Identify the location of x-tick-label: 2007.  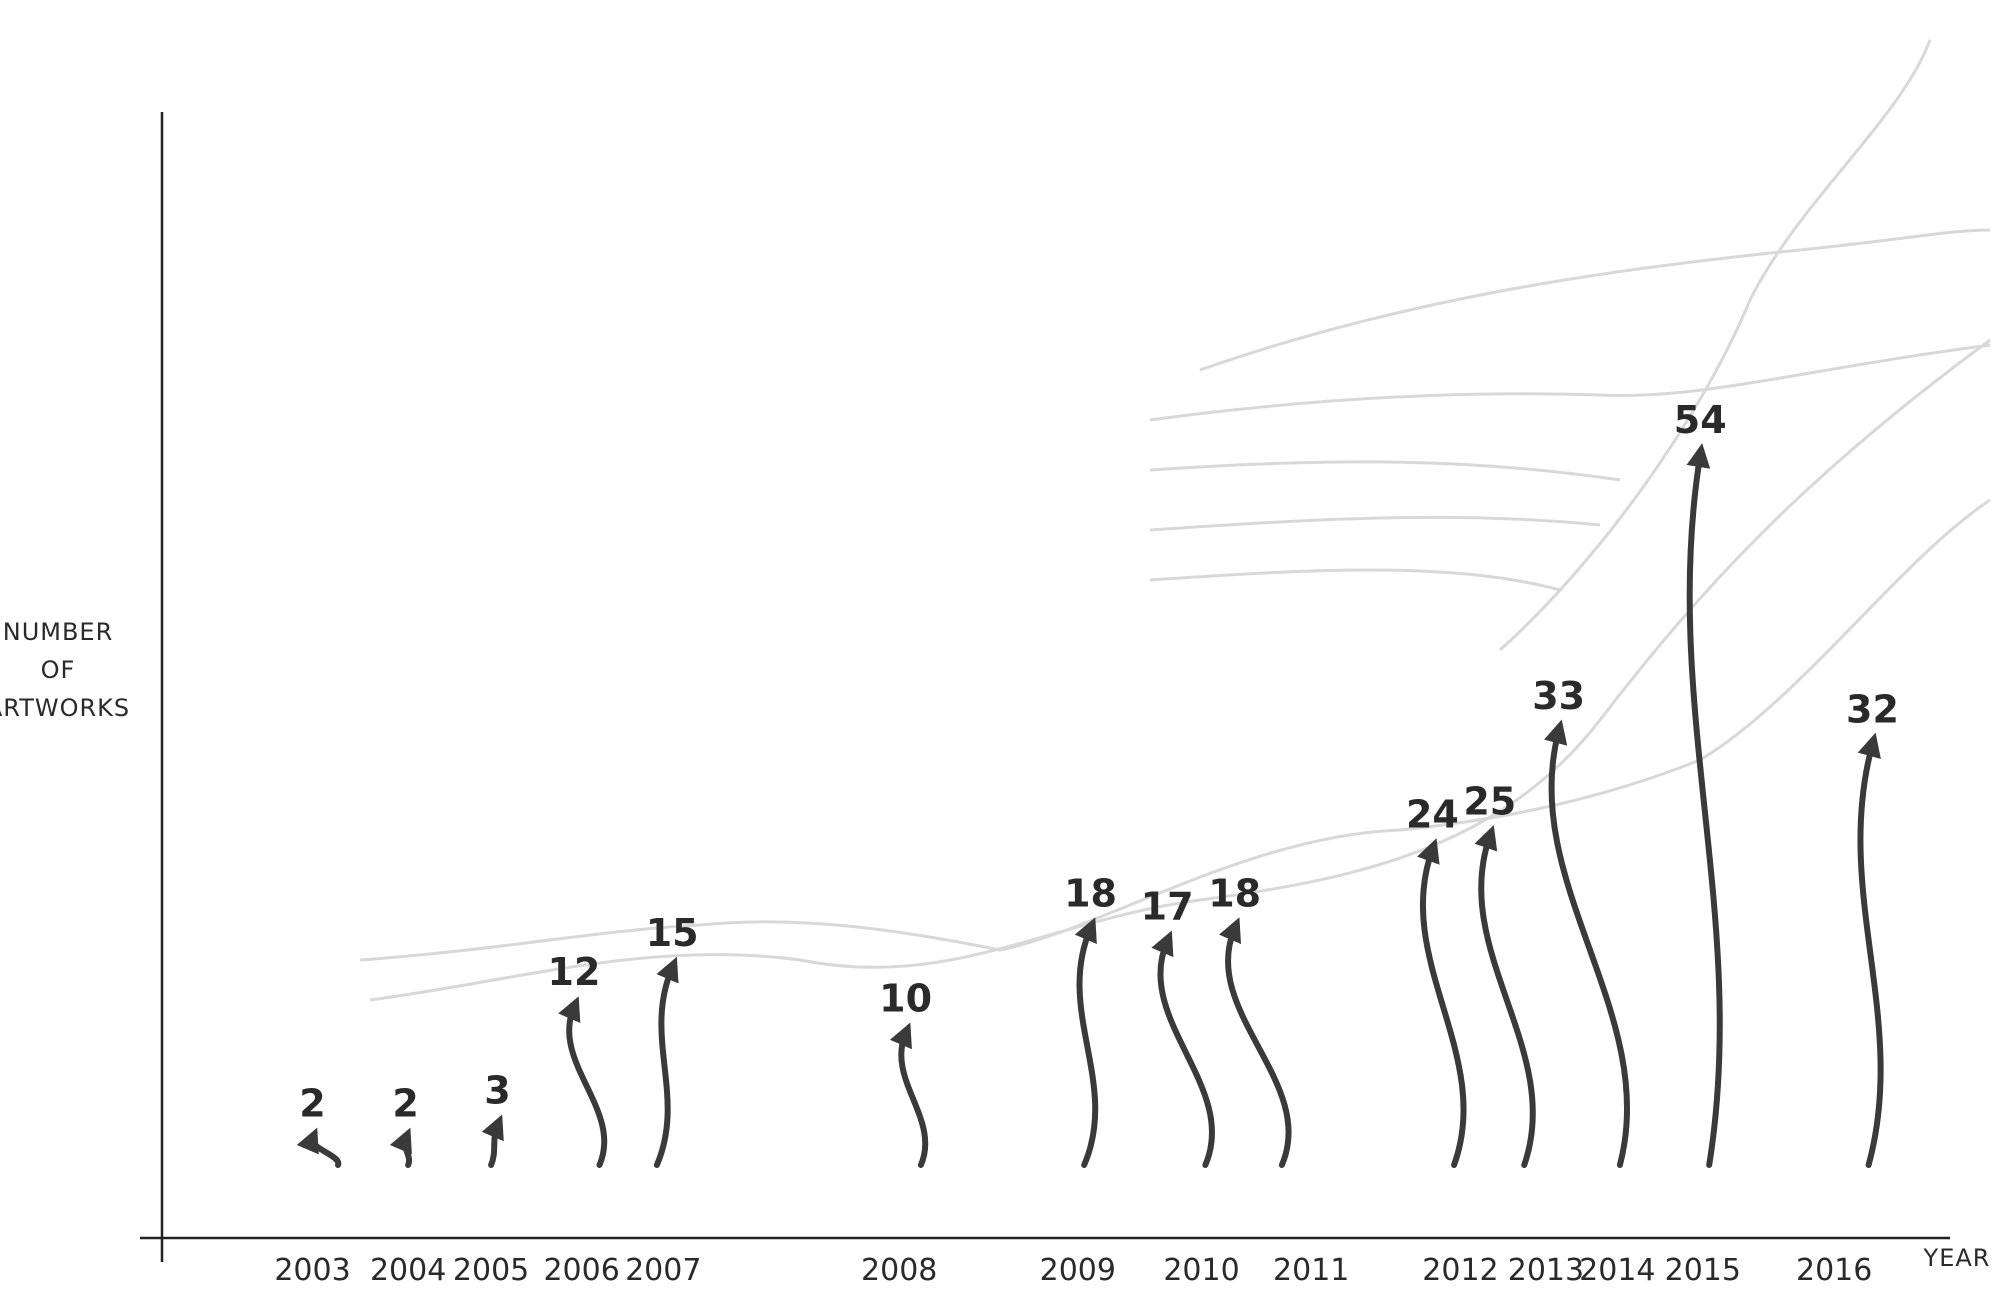
(663, 1270).